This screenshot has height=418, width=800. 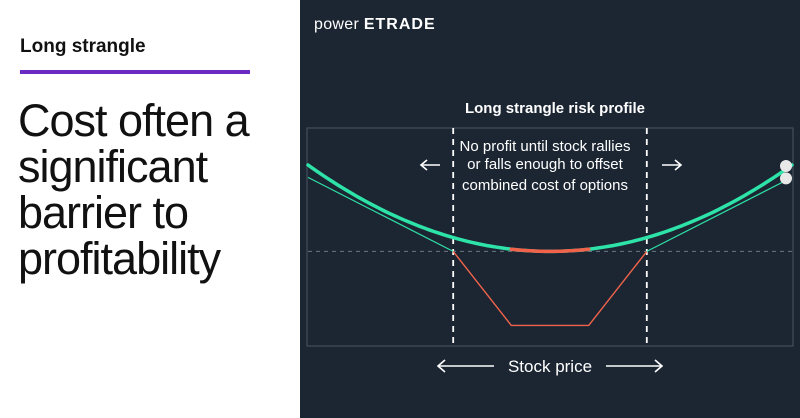 What do you see at coordinates (545, 146) in the screenshot?
I see `annotation-line-1: No profit until stock rallies` at bounding box center [545, 146].